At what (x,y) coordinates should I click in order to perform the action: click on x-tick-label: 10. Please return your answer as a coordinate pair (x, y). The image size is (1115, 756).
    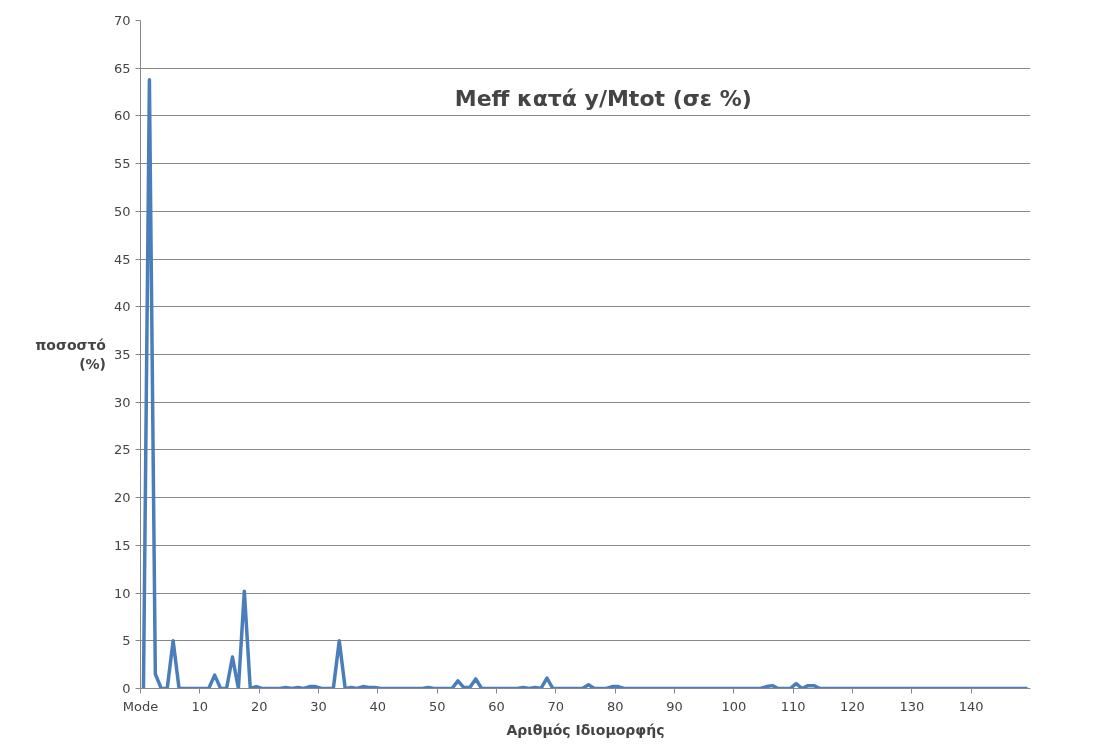
    Looking at the image, I should click on (200, 706).